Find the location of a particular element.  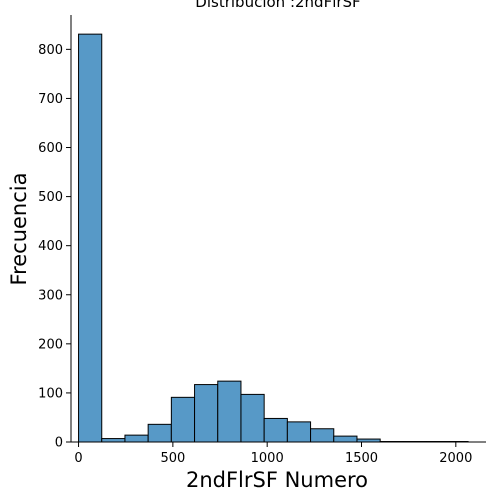

y-axis-label: Frecuencia is located at coordinates (19, 229).